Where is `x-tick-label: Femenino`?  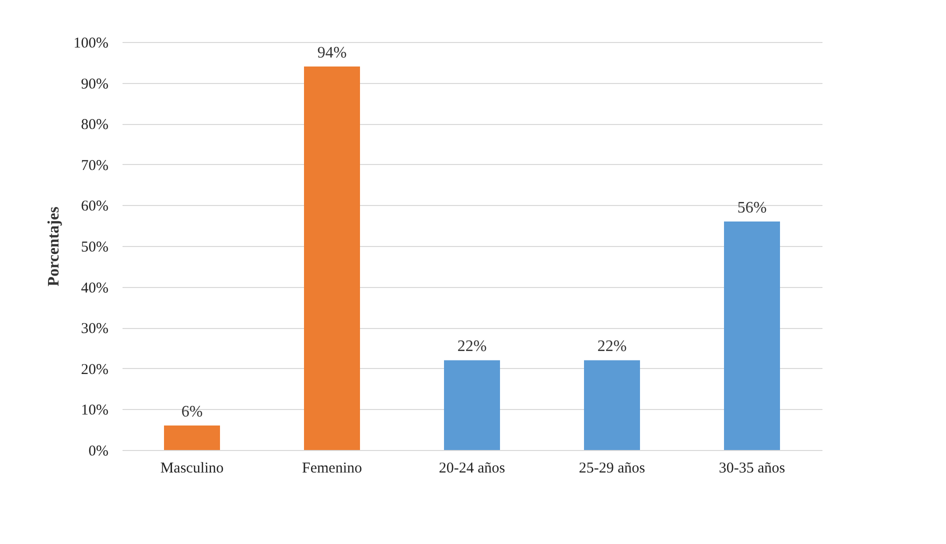
x-tick-label: Femenino is located at coordinates (332, 468).